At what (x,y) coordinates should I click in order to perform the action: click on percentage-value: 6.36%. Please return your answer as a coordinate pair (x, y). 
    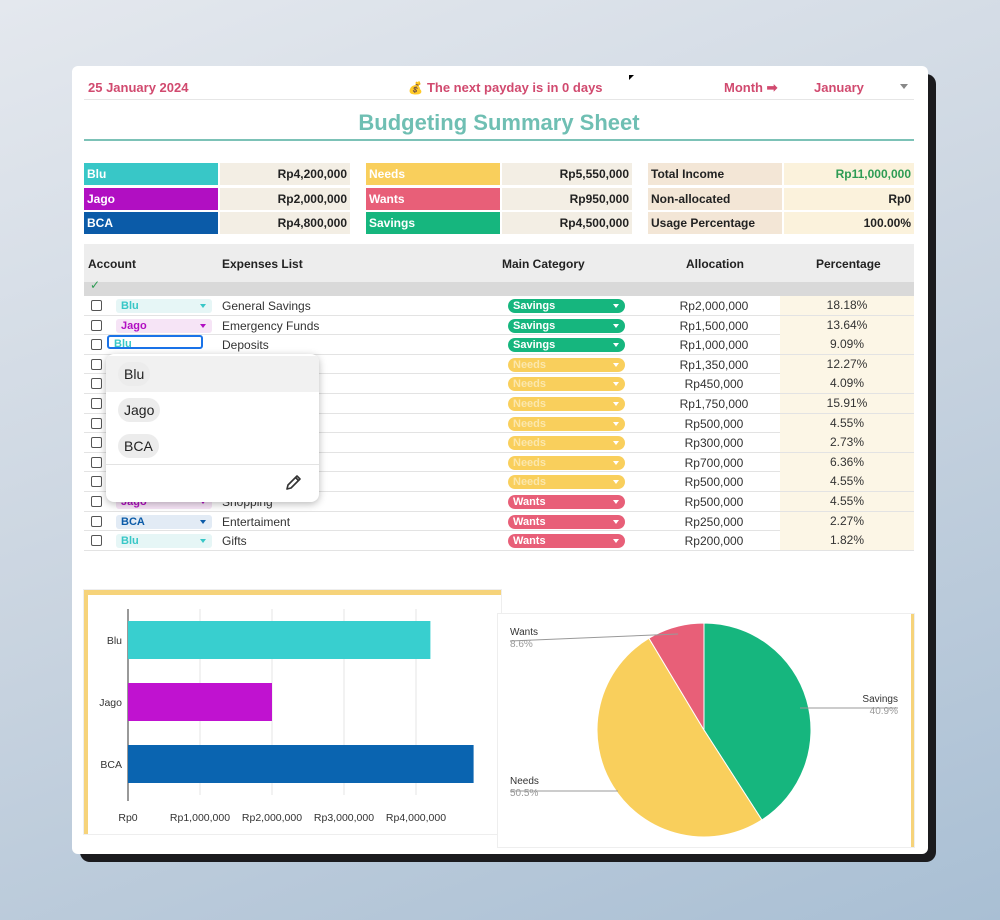
    Looking at the image, I should click on (847, 462).